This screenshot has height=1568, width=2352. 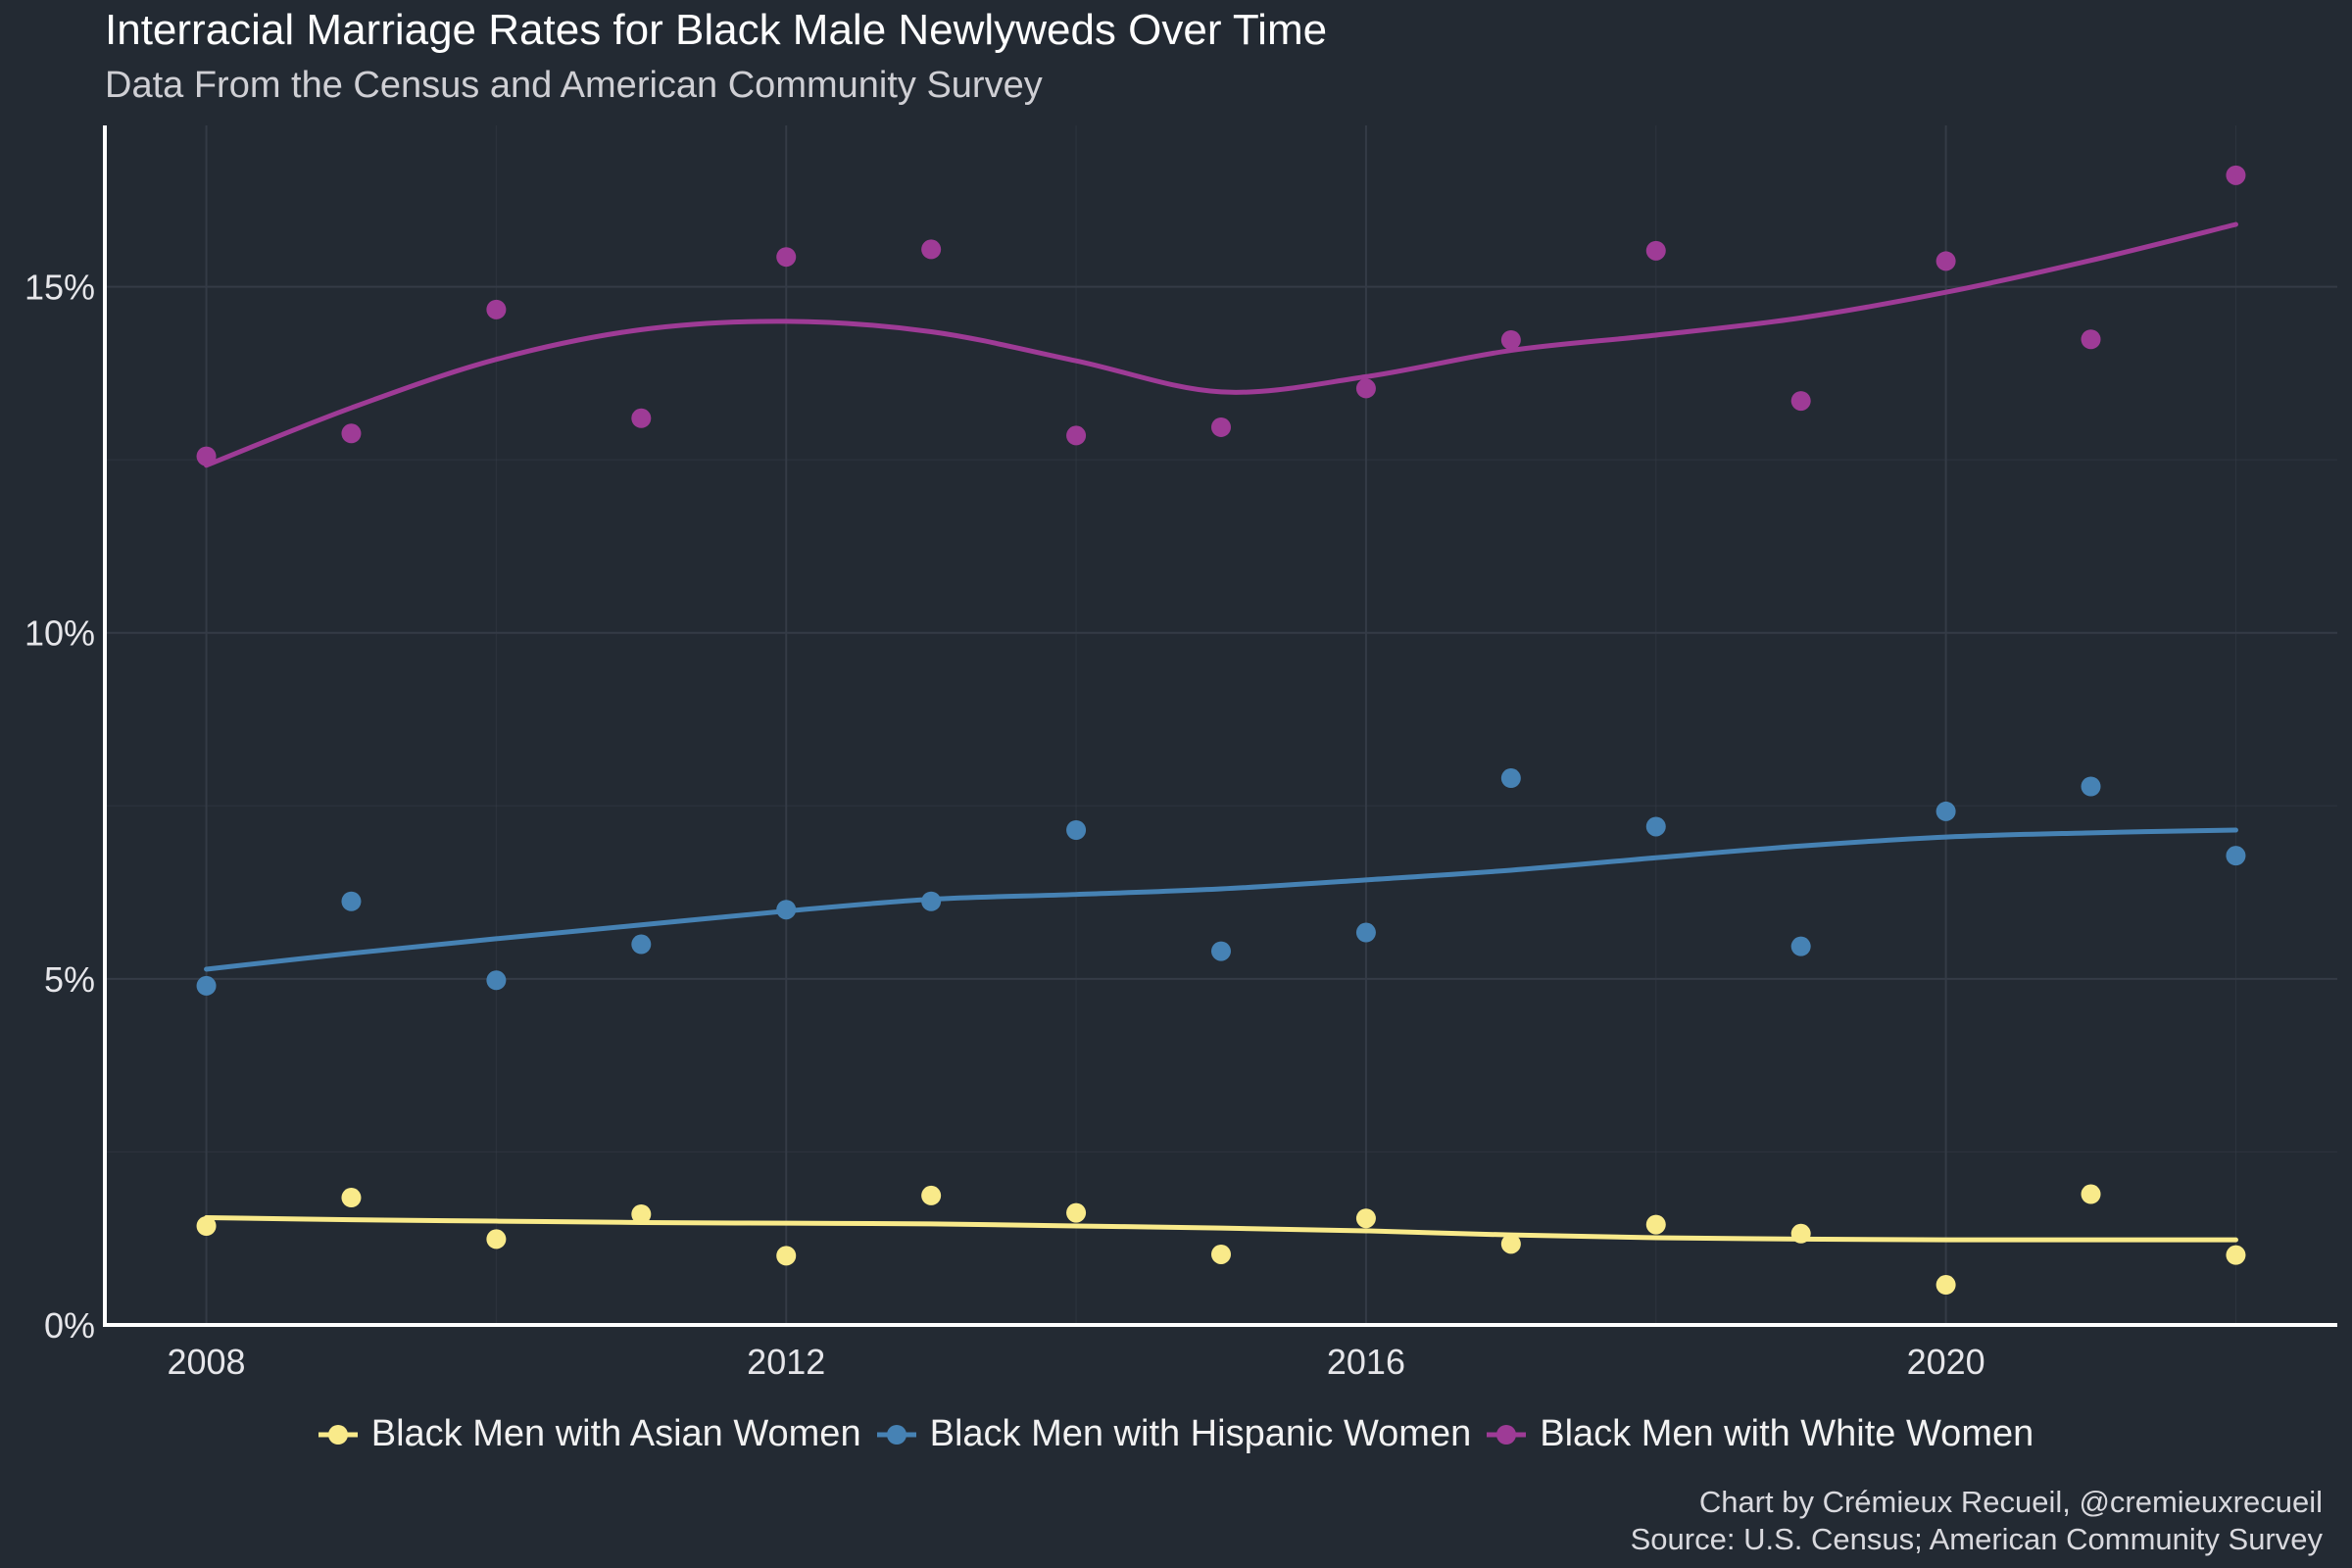 What do you see at coordinates (59, 288) in the screenshot?
I see `y-tick-label: 15%` at bounding box center [59, 288].